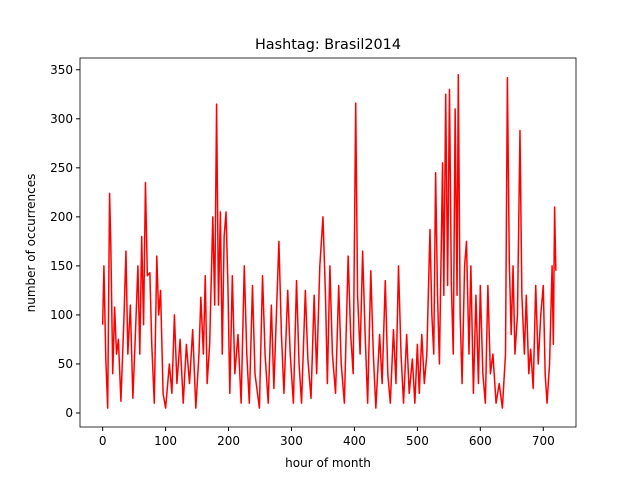 This screenshot has width=640, height=480. I want to click on y-tick-label: 350, so click(61, 70).